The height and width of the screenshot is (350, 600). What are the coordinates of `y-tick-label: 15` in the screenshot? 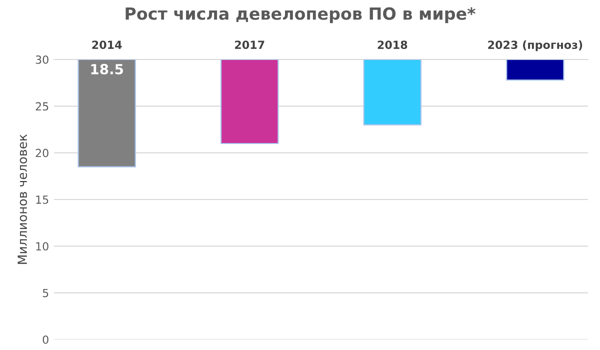 It's located at (42, 200).